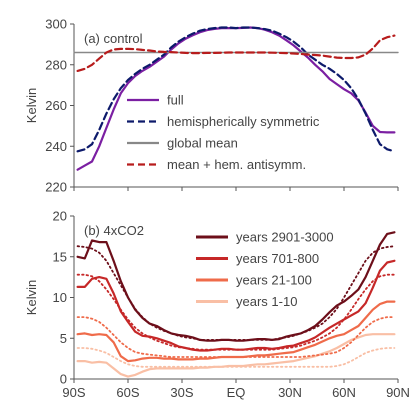 This screenshot has width=415, height=403. I want to click on panel-b-x-tick-label: 30S, so click(181, 392).